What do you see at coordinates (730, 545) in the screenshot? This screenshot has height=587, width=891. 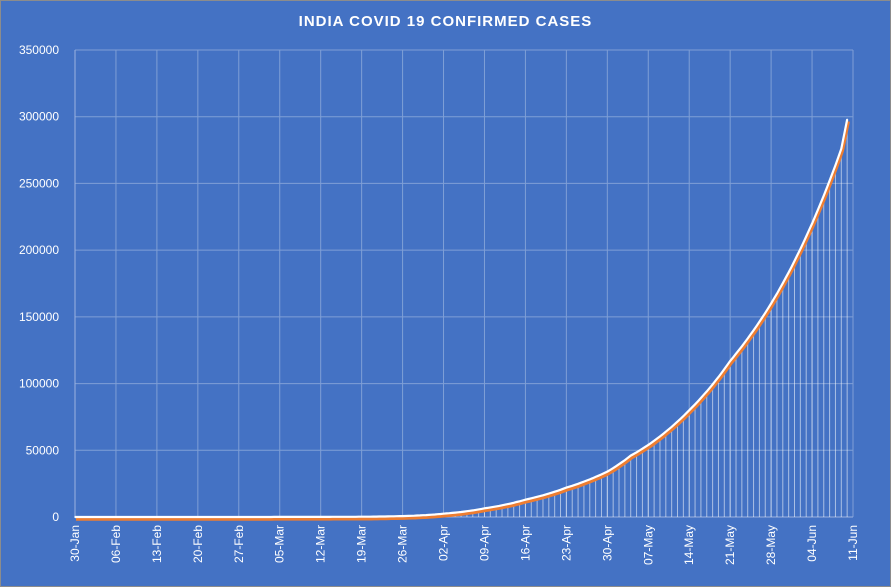 I see `x-tick-label: 21-May` at bounding box center [730, 545].